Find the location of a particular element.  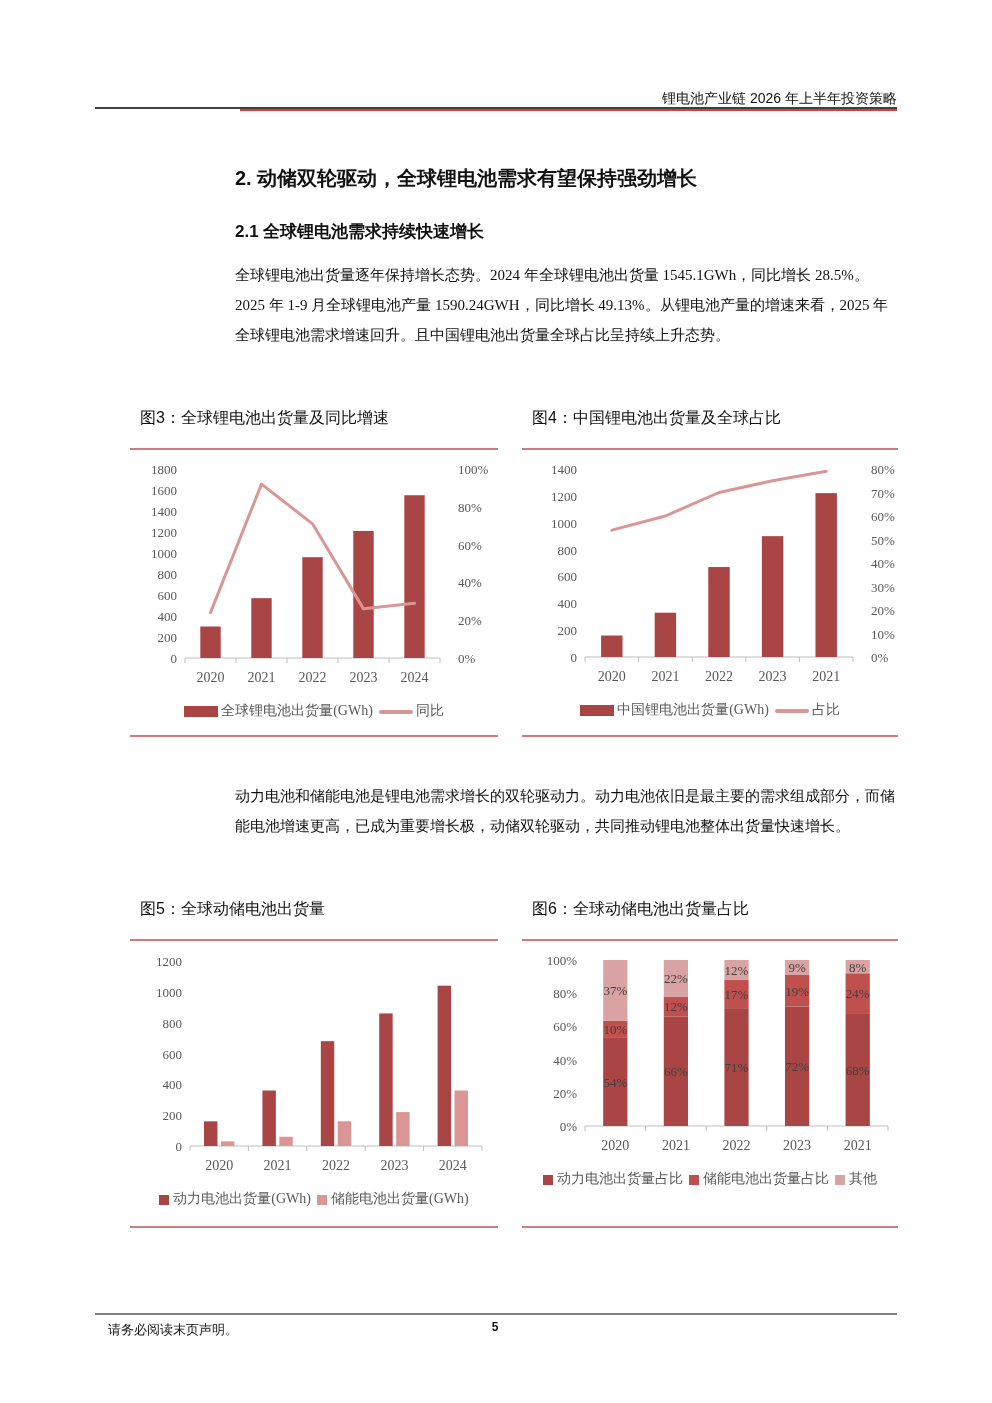

legend-label: 其他 is located at coordinates (863, 1178).